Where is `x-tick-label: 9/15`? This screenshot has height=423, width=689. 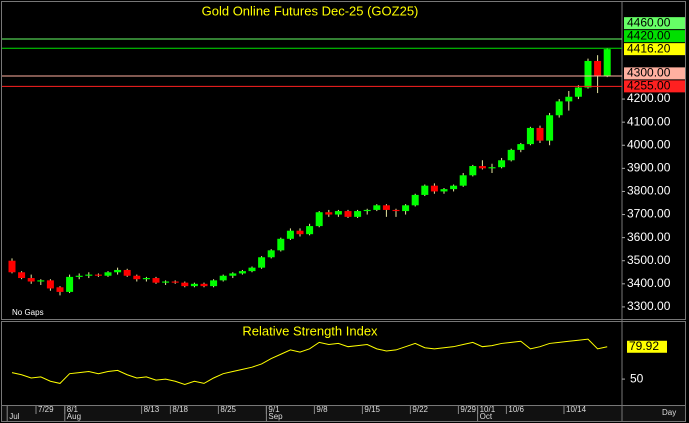
x-tick-label: 9/15 is located at coordinates (372, 409).